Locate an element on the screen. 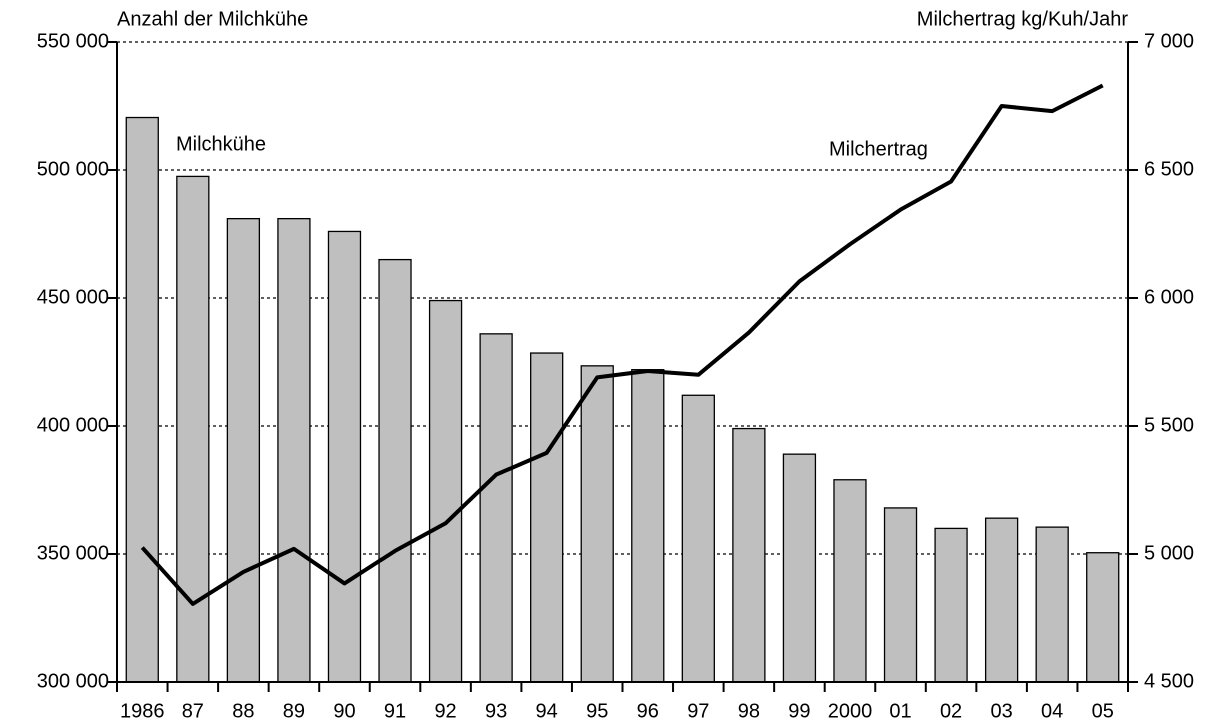 This screenshot has width=1213, height=726. y-axis-title: Anzahl der Milchkühe is located at coordinates (212, 19).